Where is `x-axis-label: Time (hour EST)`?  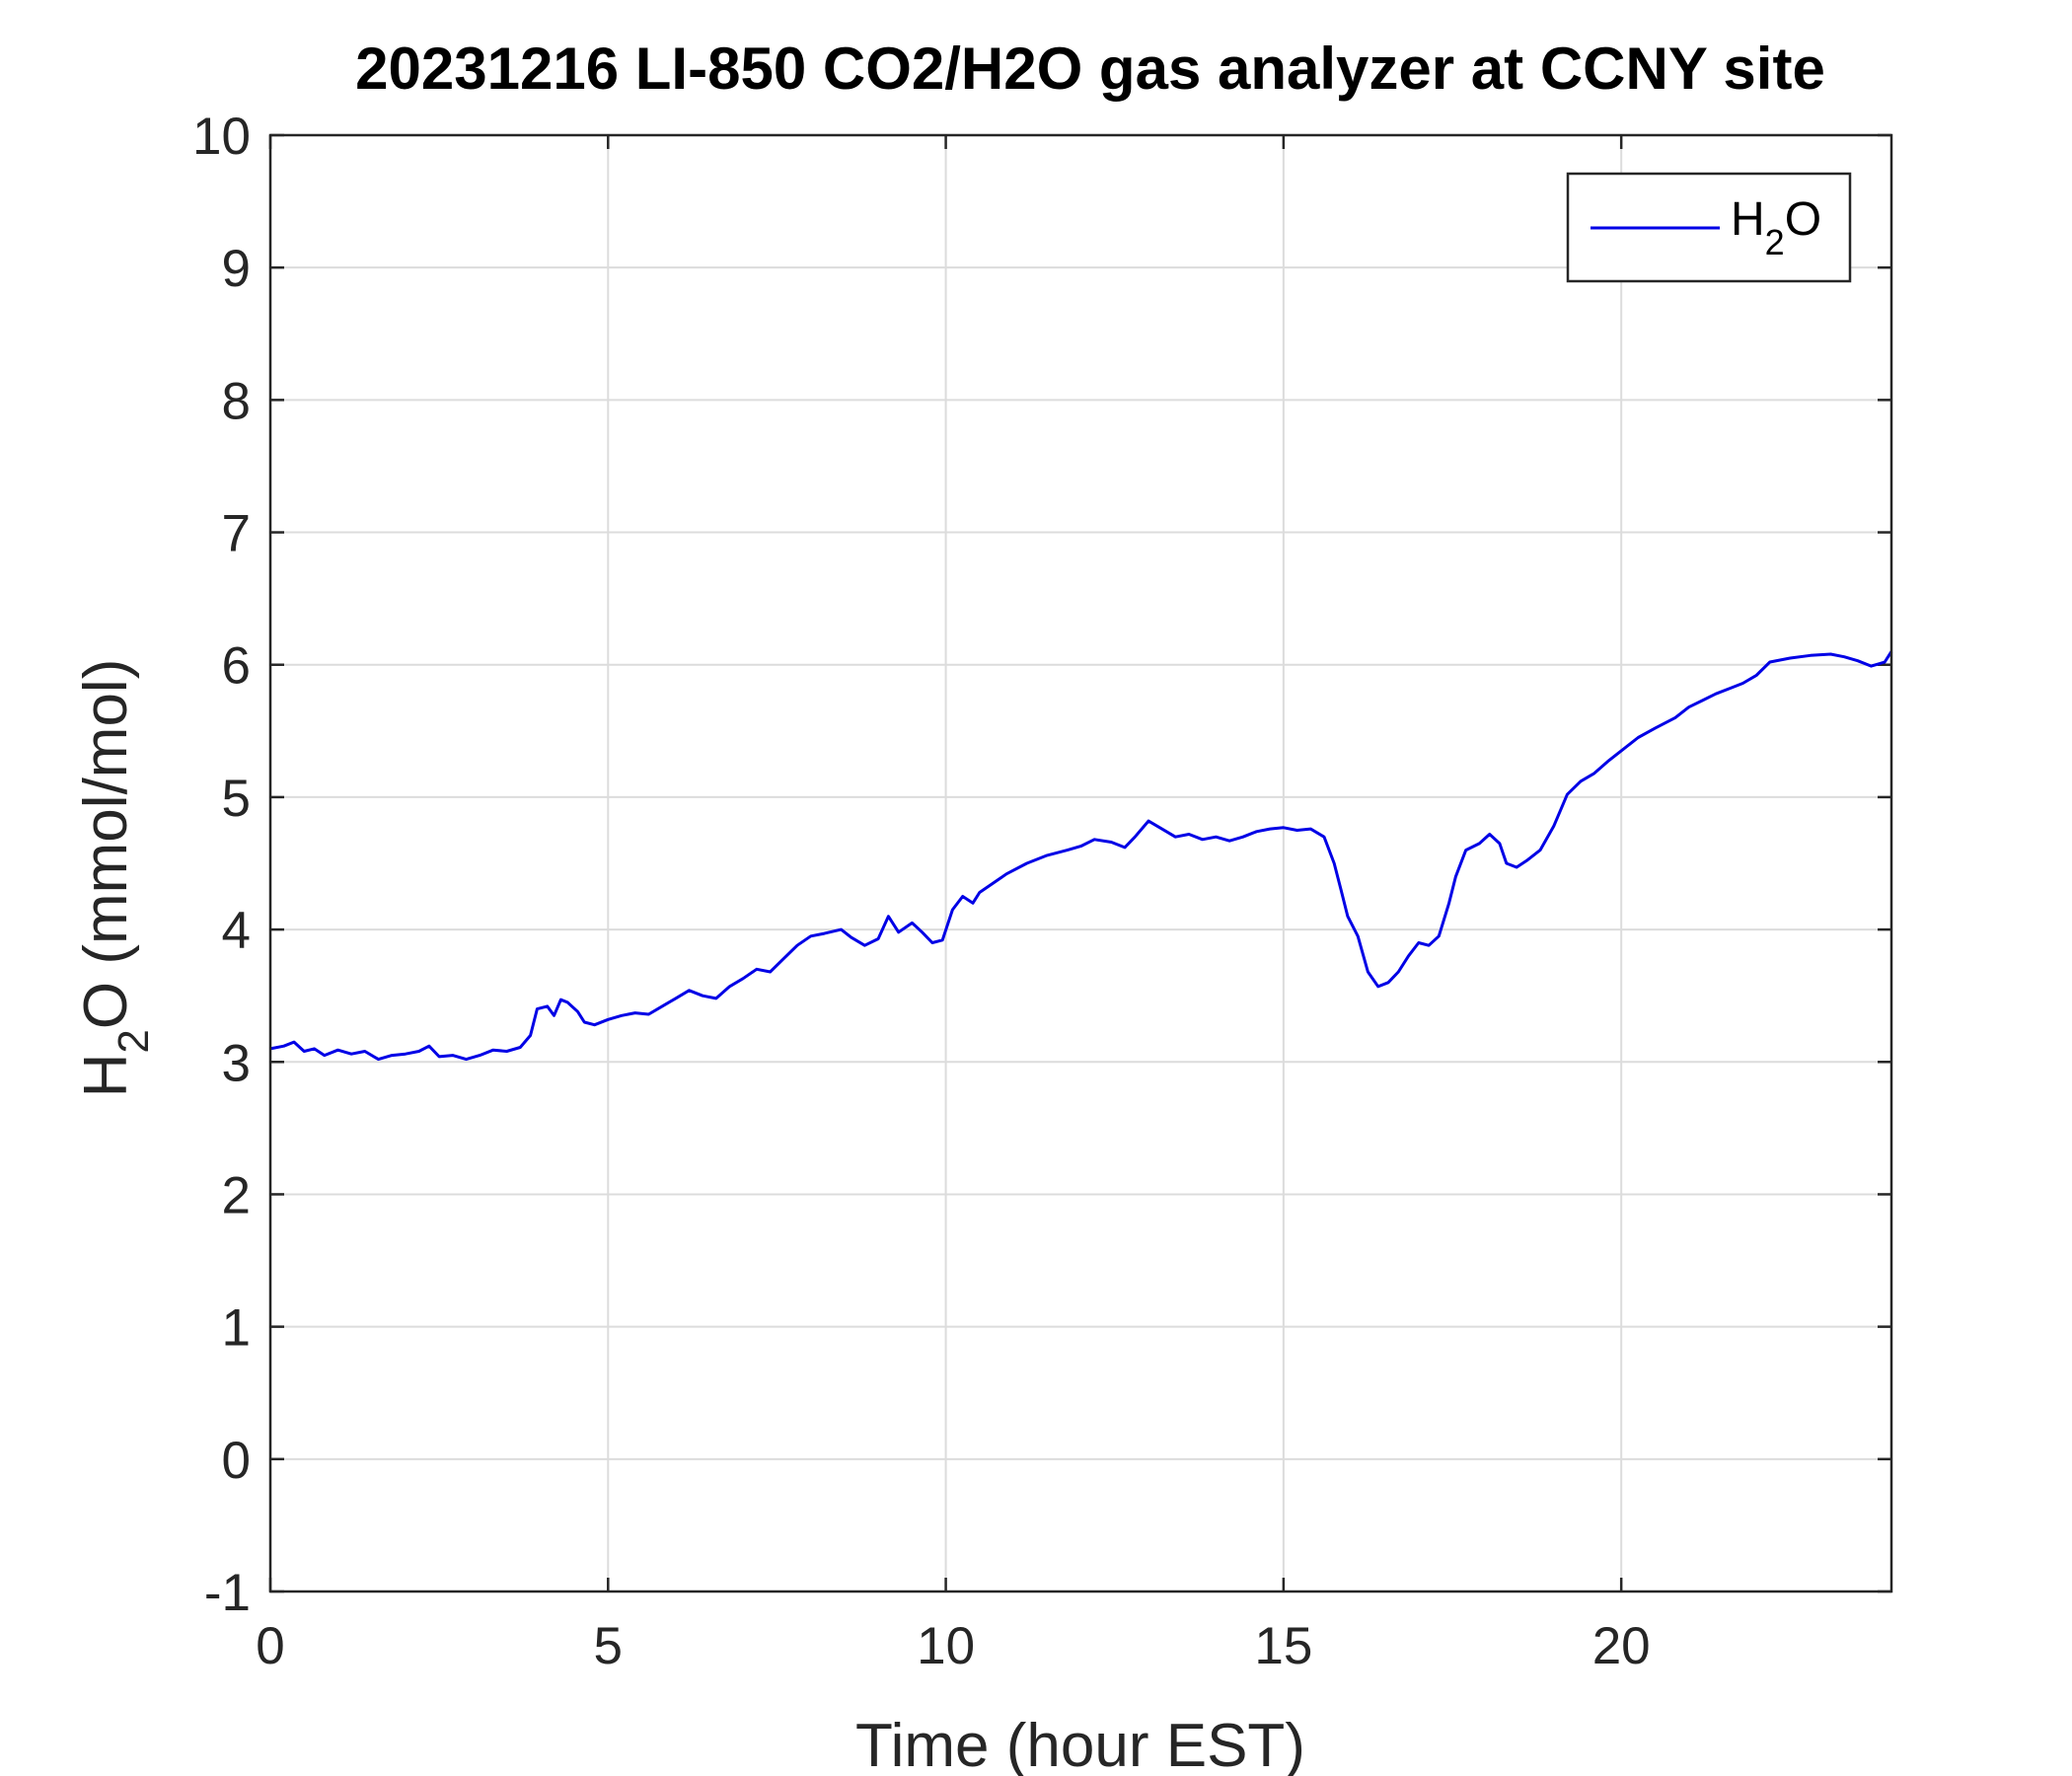
x-axis-label: Time (hour EST) is located at coordinates (1080, 1744).